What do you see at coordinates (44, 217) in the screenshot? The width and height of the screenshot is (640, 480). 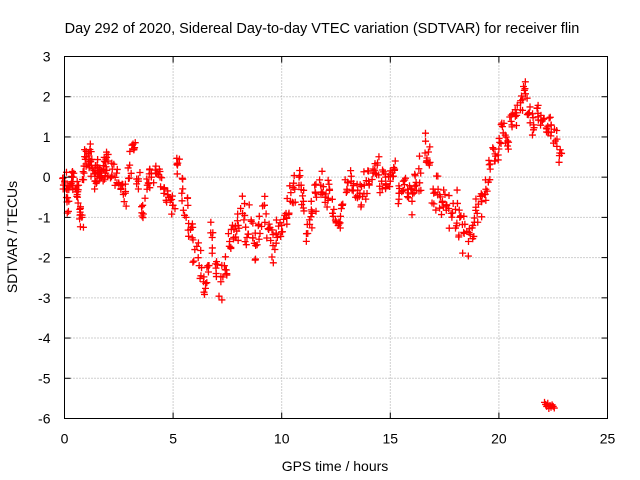 I see `y-tick-label: -1` at bounding box center [44, 217].